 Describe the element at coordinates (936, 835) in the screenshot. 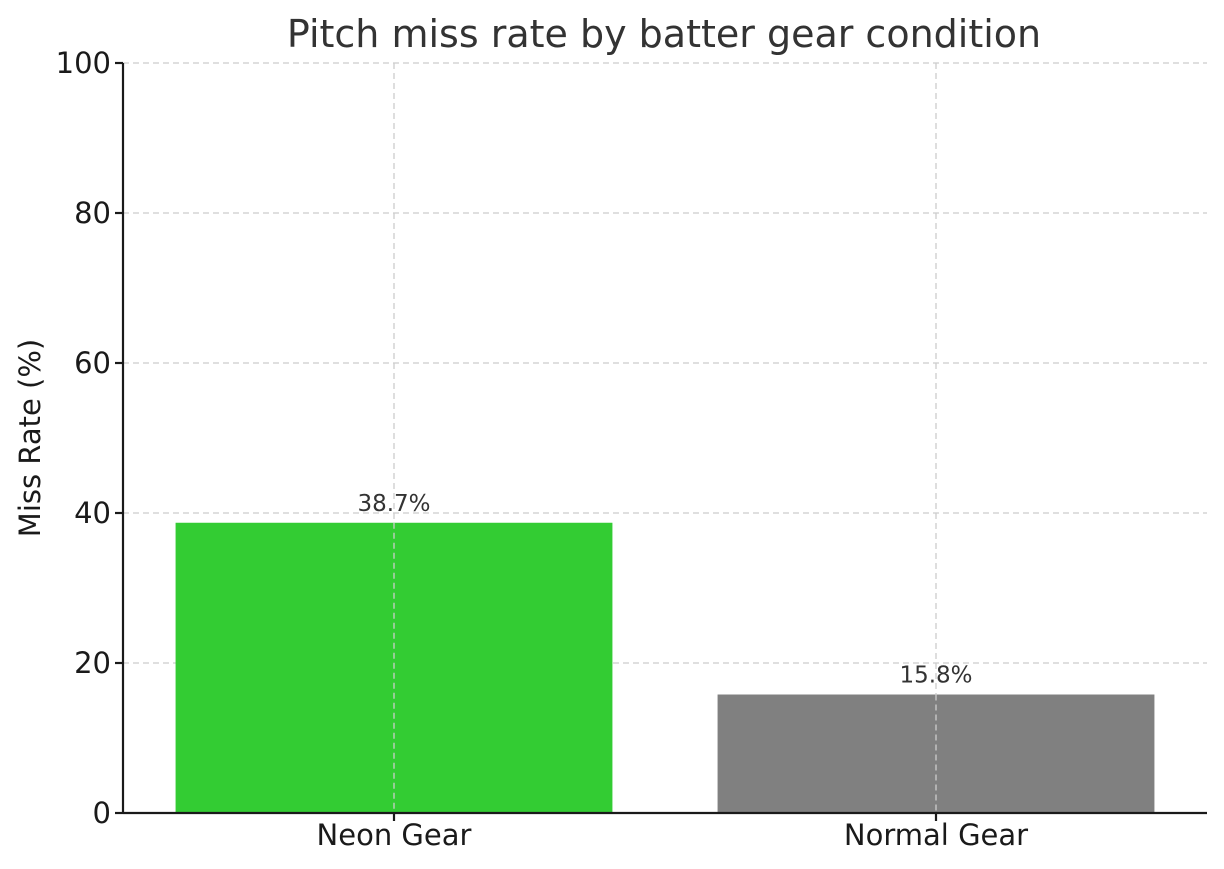

I see `x-tick-label: Normal Gear` at that location.